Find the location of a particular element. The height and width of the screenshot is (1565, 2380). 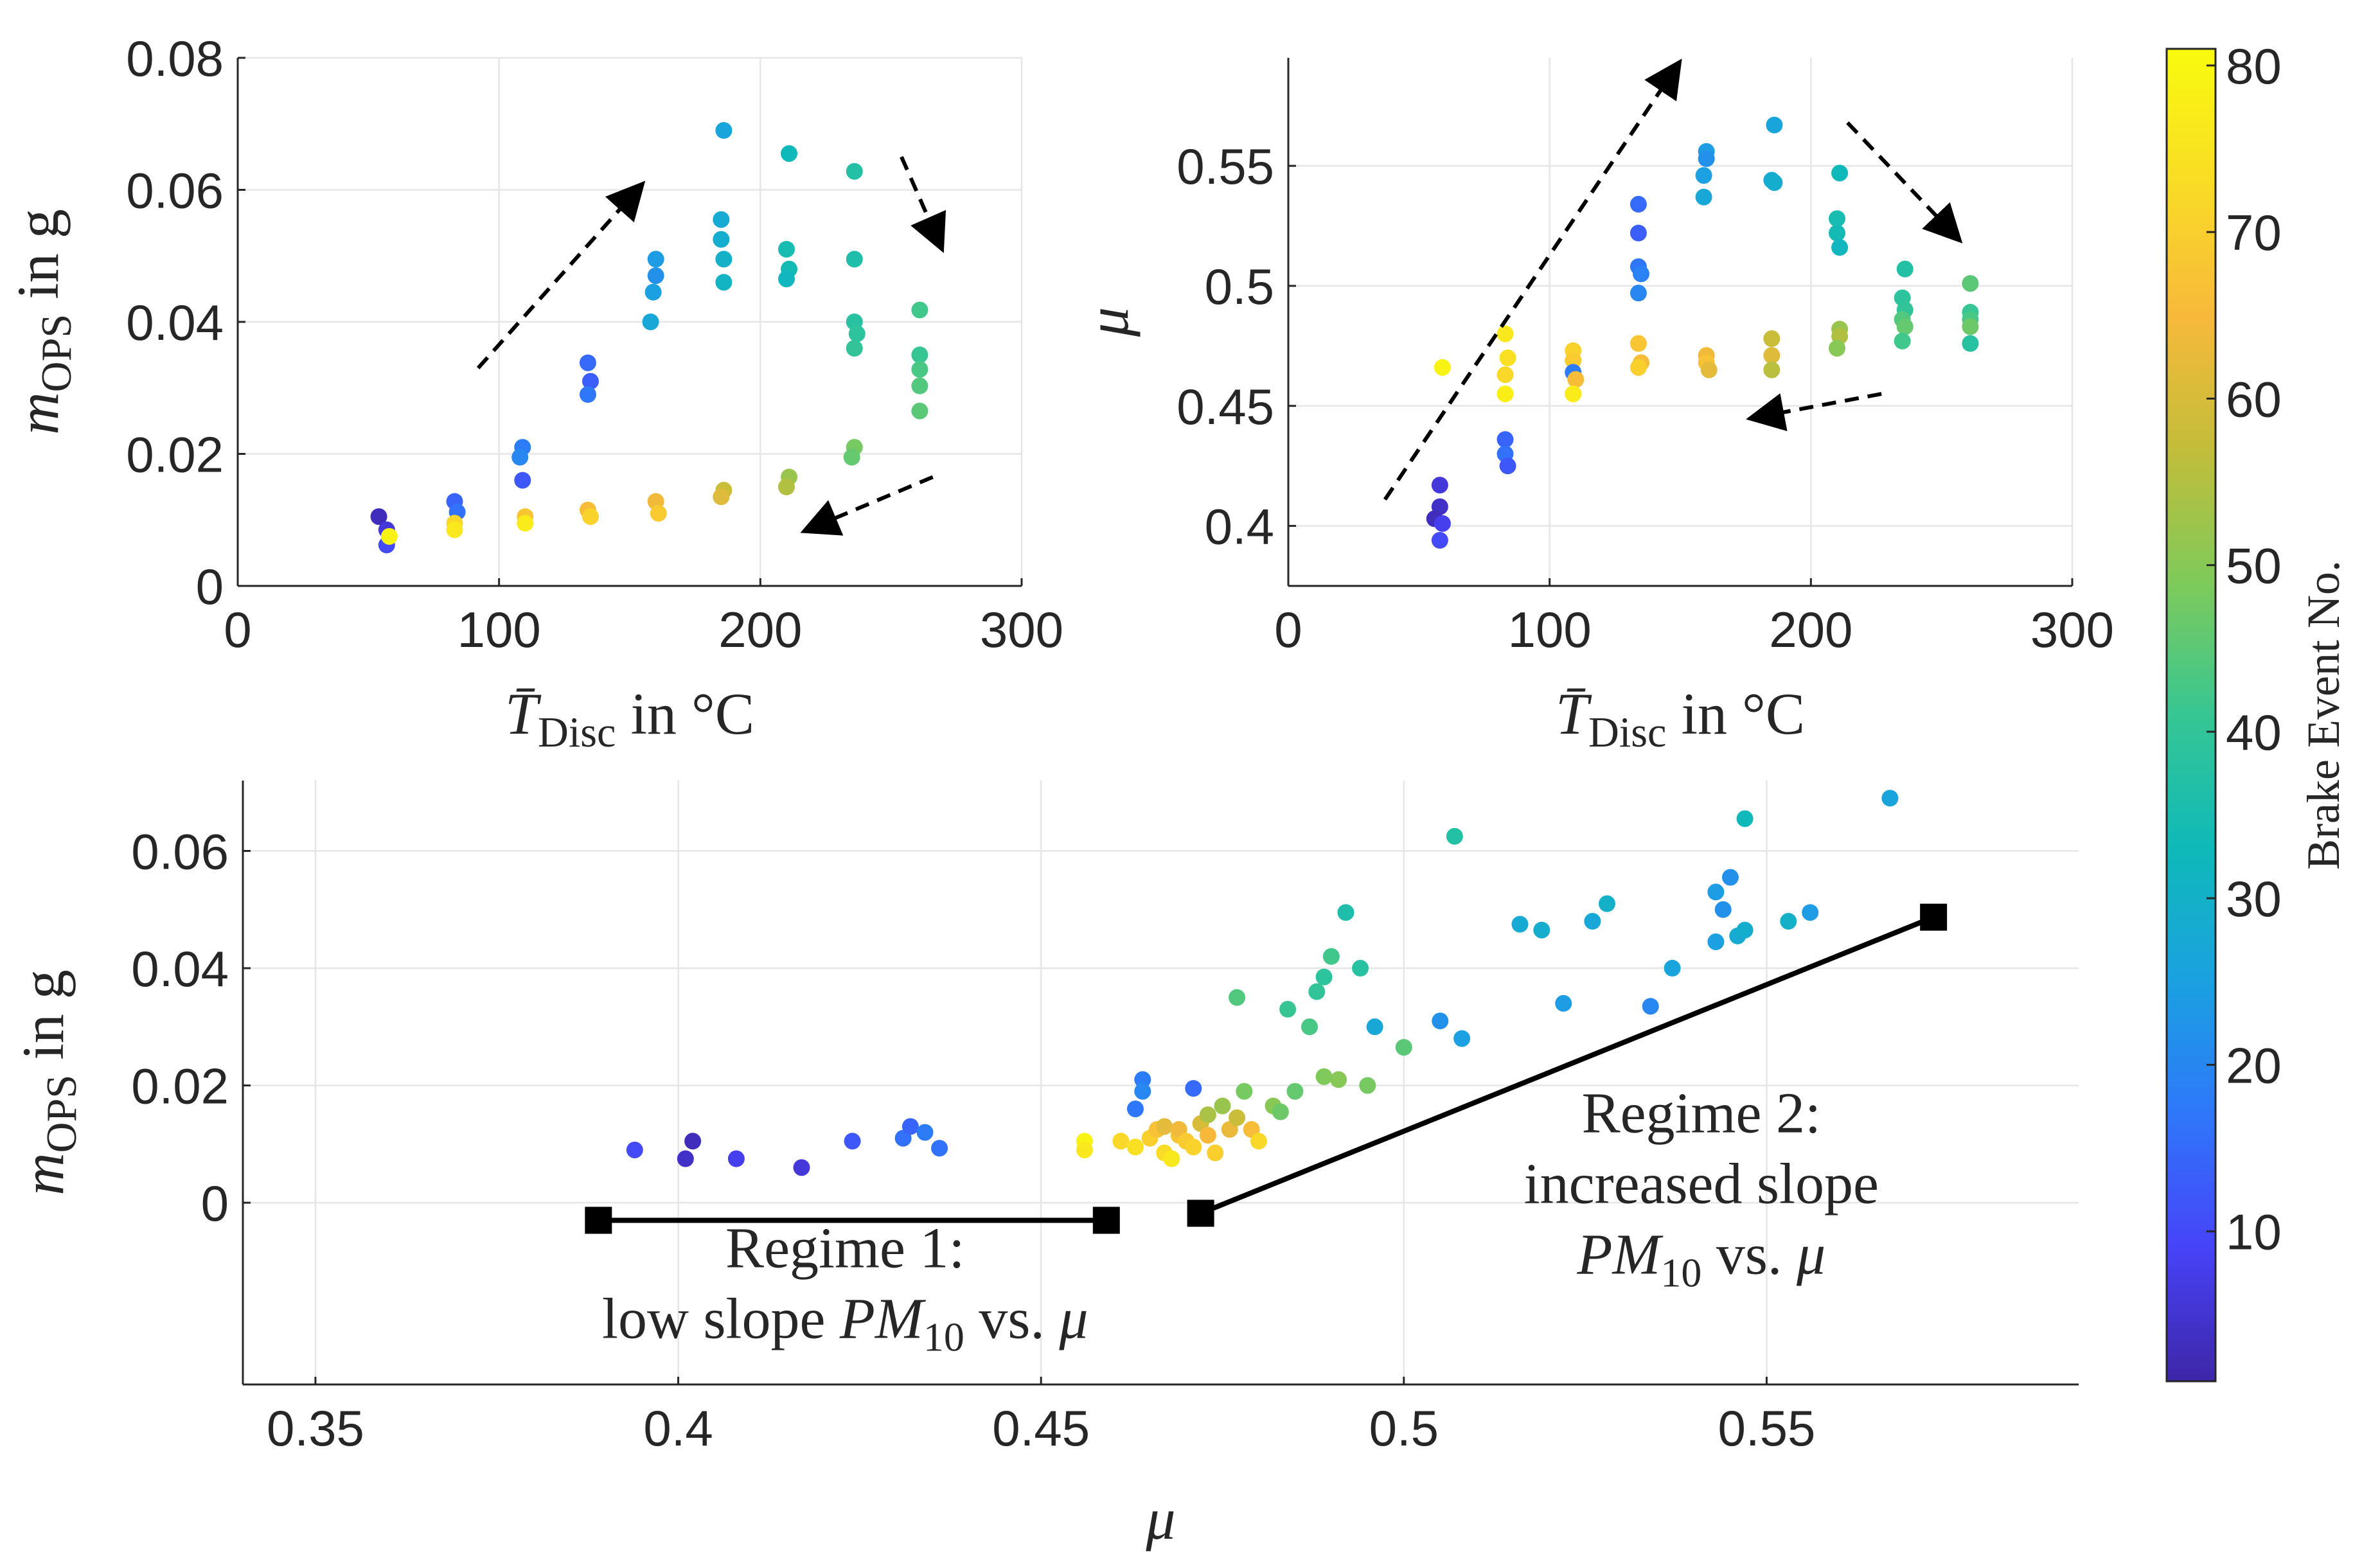

axis-label: mOPS in g is located at coordinates (47, 1082).